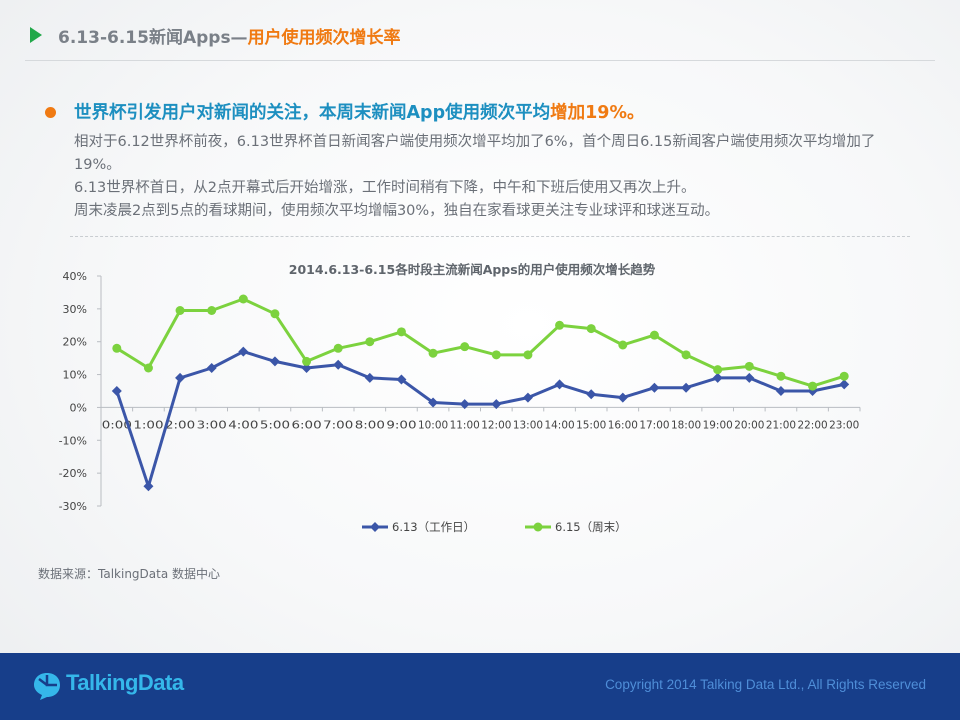  I want to click on y-tick-label: -20%, so click(73, 473).